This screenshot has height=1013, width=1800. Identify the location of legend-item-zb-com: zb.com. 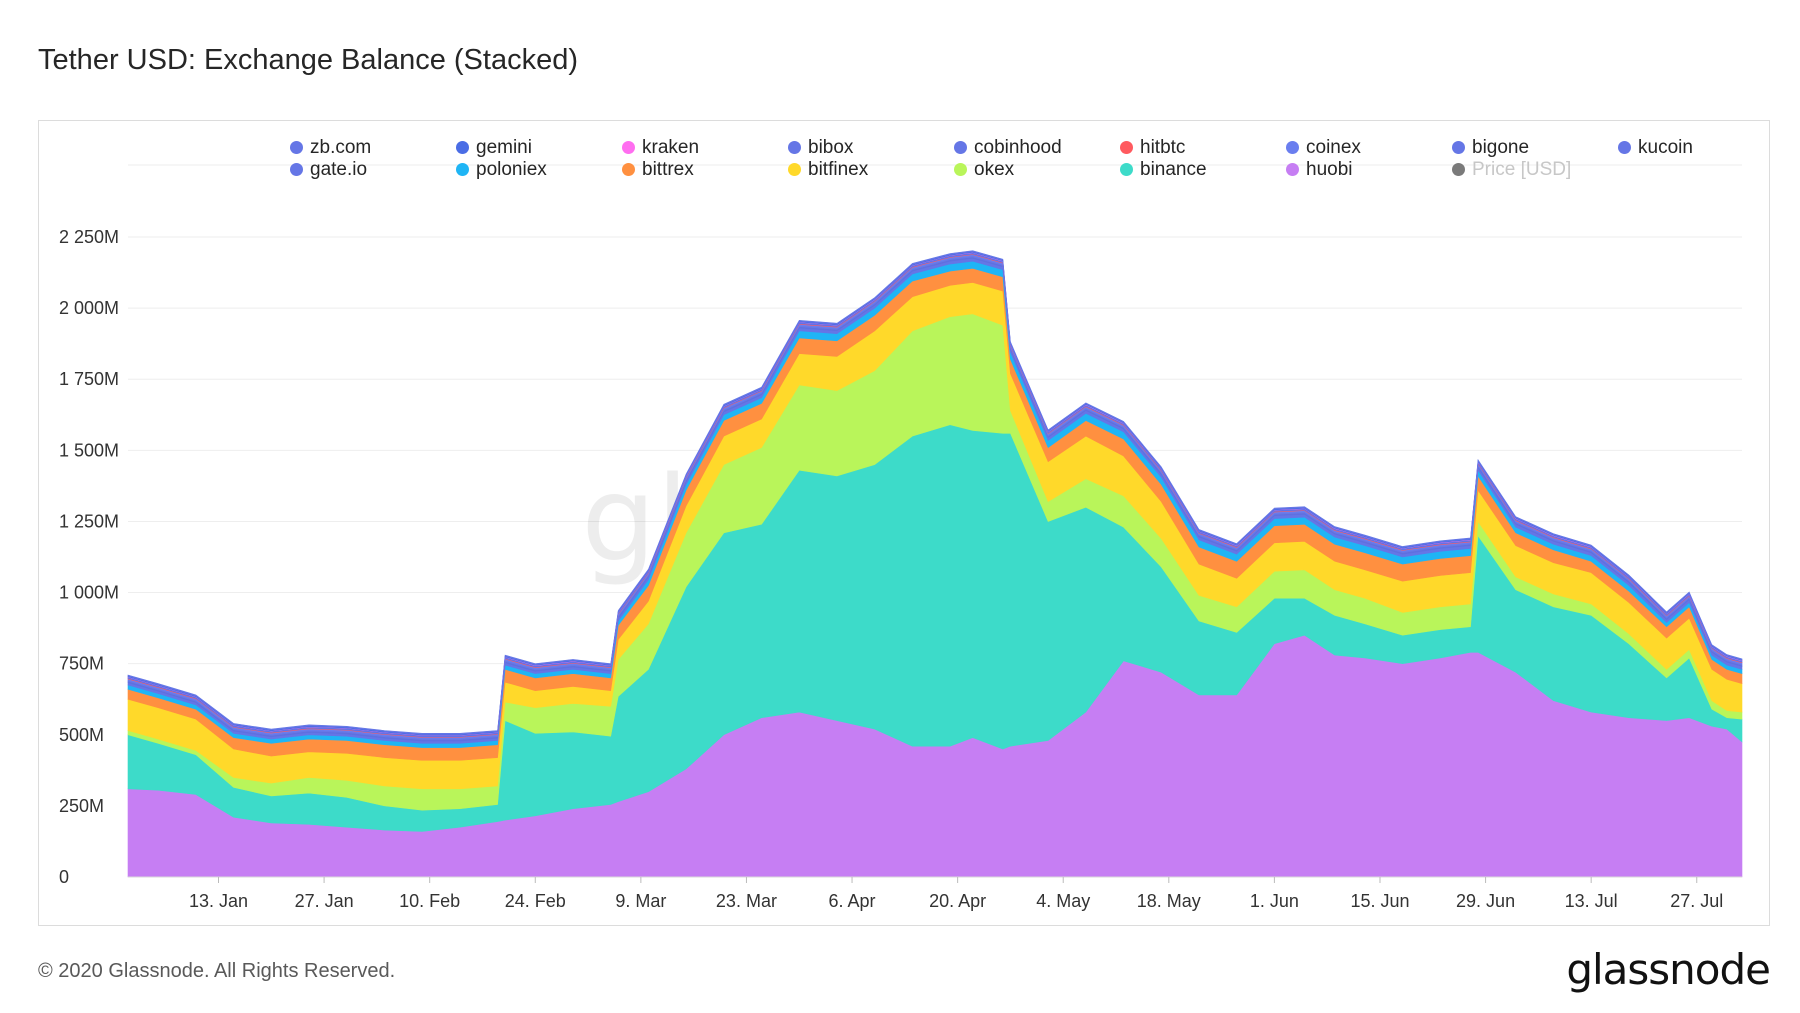
(330, 148).